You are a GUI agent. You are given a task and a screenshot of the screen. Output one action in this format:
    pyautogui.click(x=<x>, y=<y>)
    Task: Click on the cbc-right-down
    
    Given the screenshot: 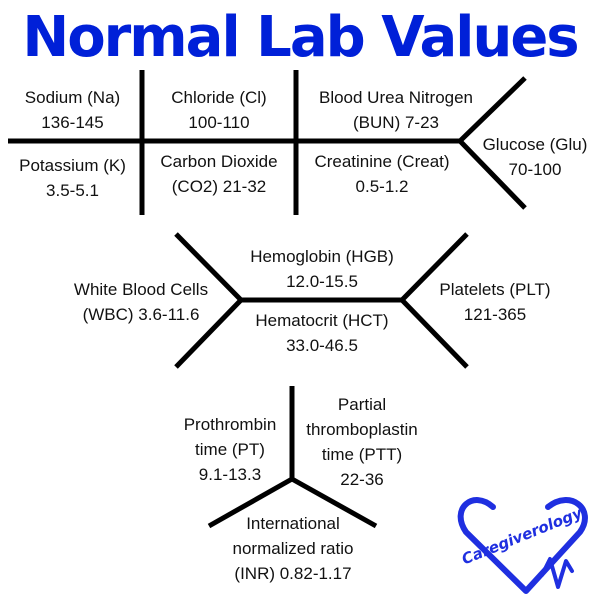 What is the action you would take?
    pyautogui.click(x=434, y=333)
    